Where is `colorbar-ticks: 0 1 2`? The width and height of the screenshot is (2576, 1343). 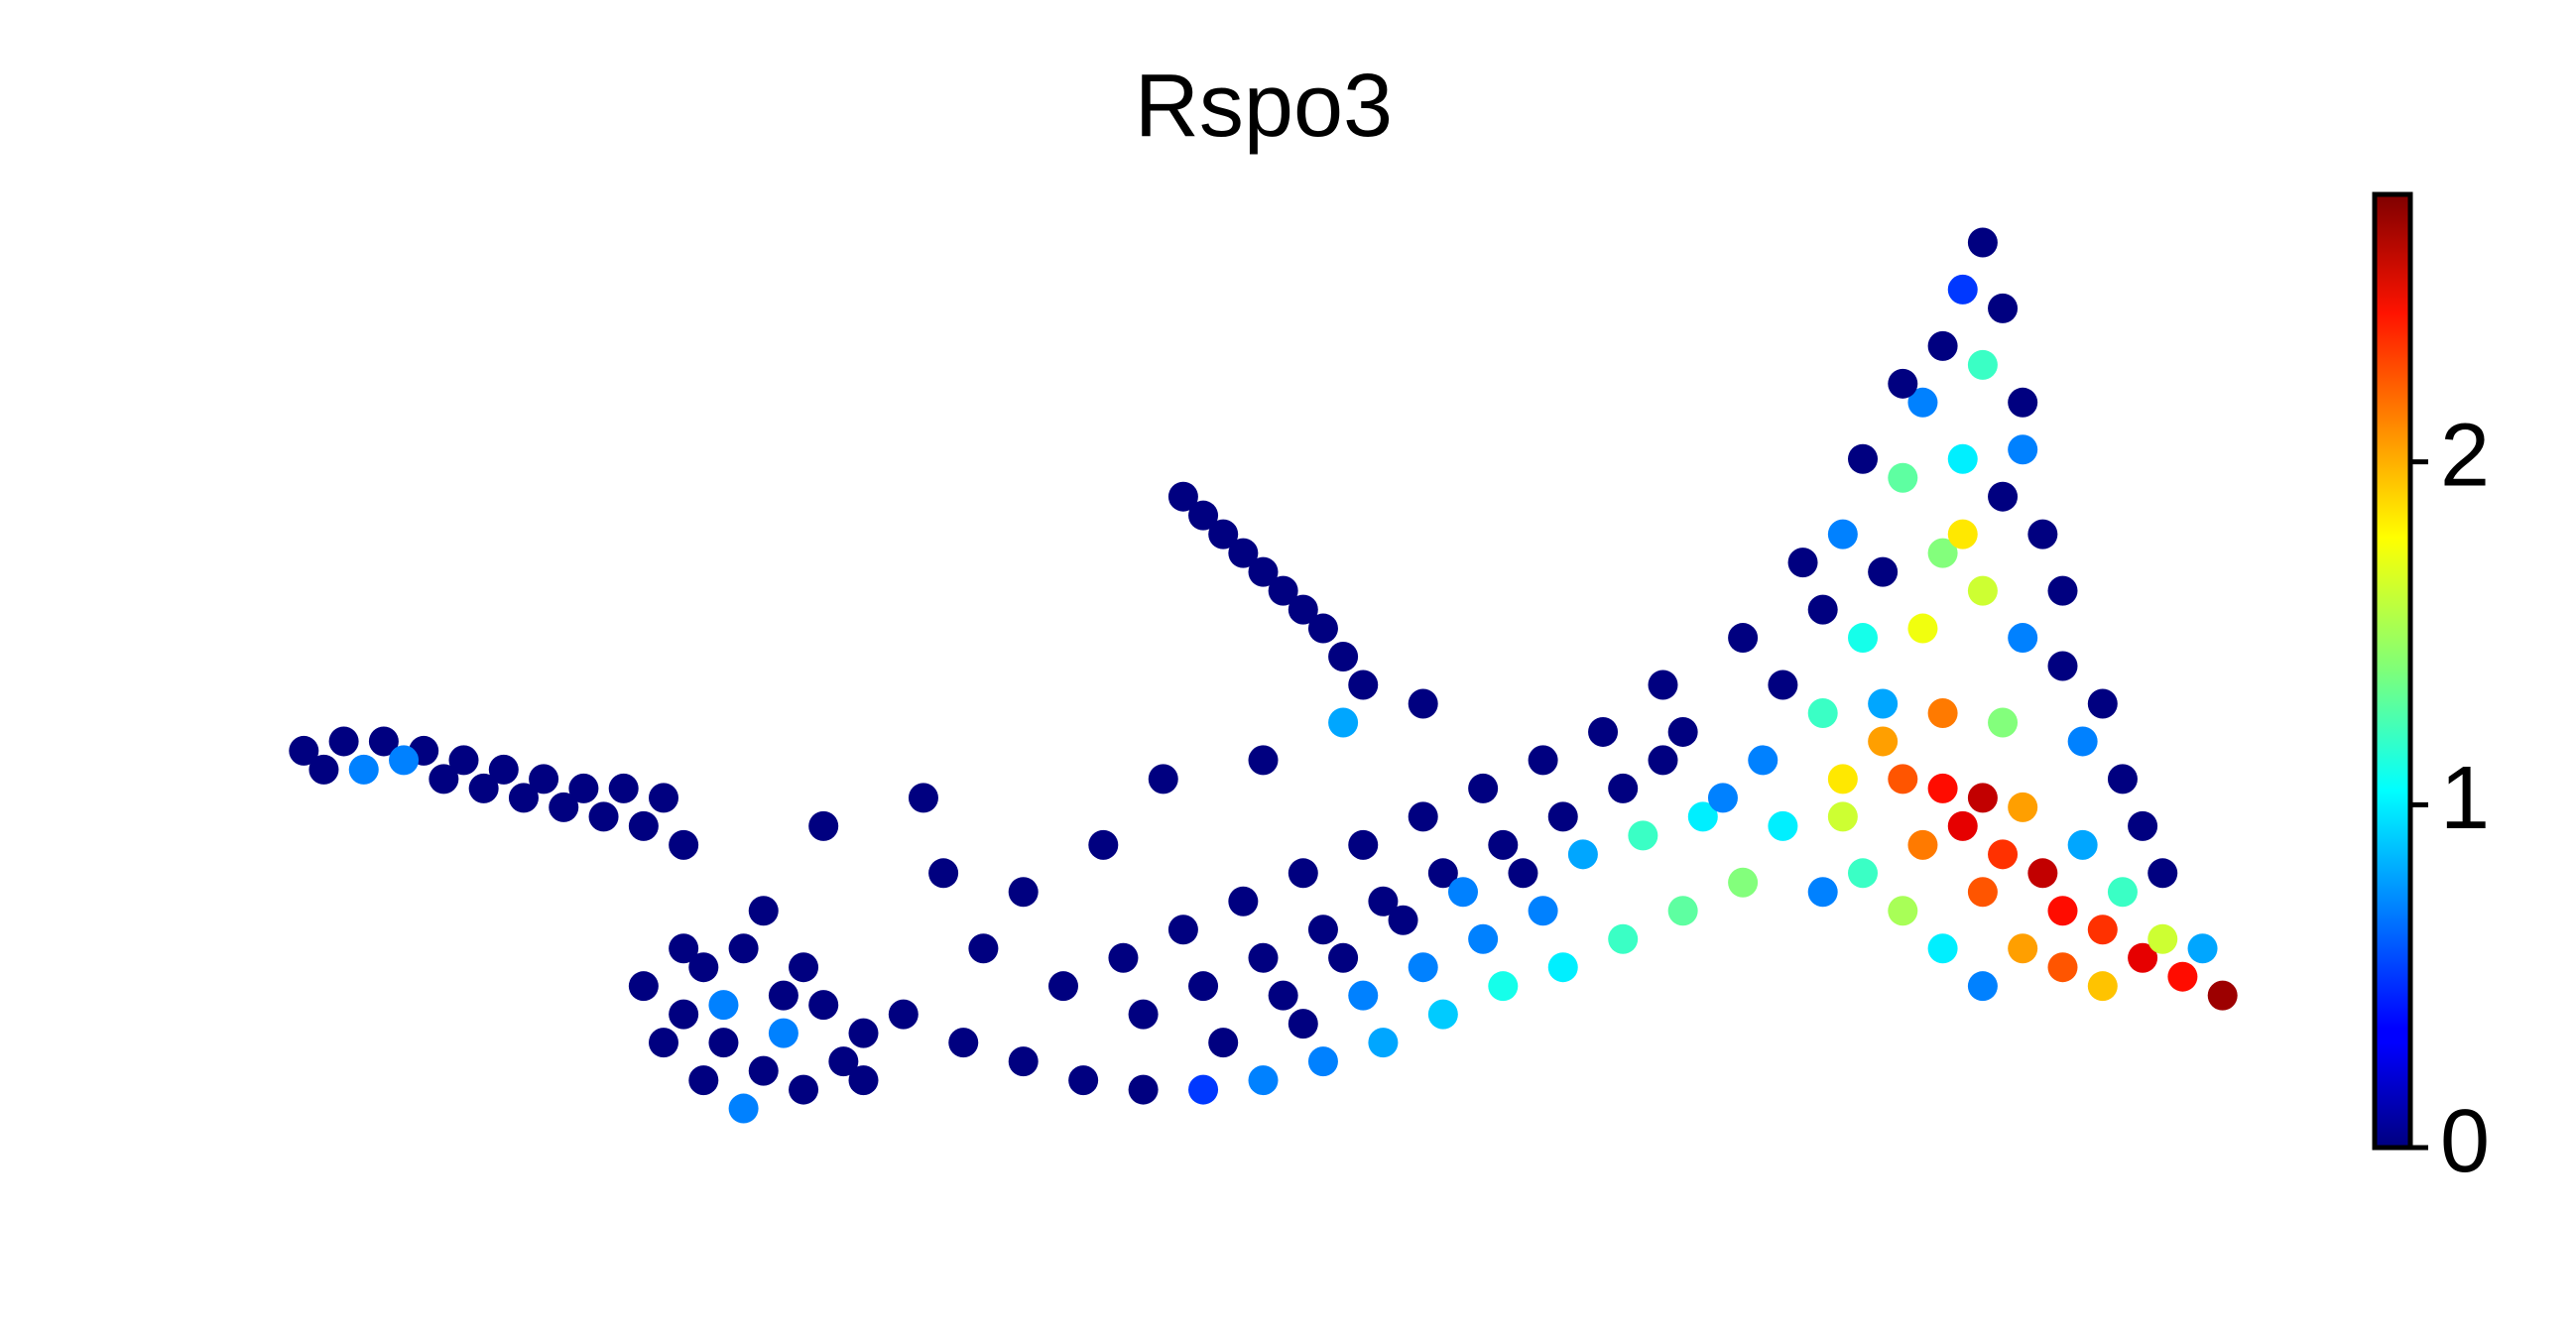
colorbar-ticks: 0 1 2 is located at coordinates (2450, 798).